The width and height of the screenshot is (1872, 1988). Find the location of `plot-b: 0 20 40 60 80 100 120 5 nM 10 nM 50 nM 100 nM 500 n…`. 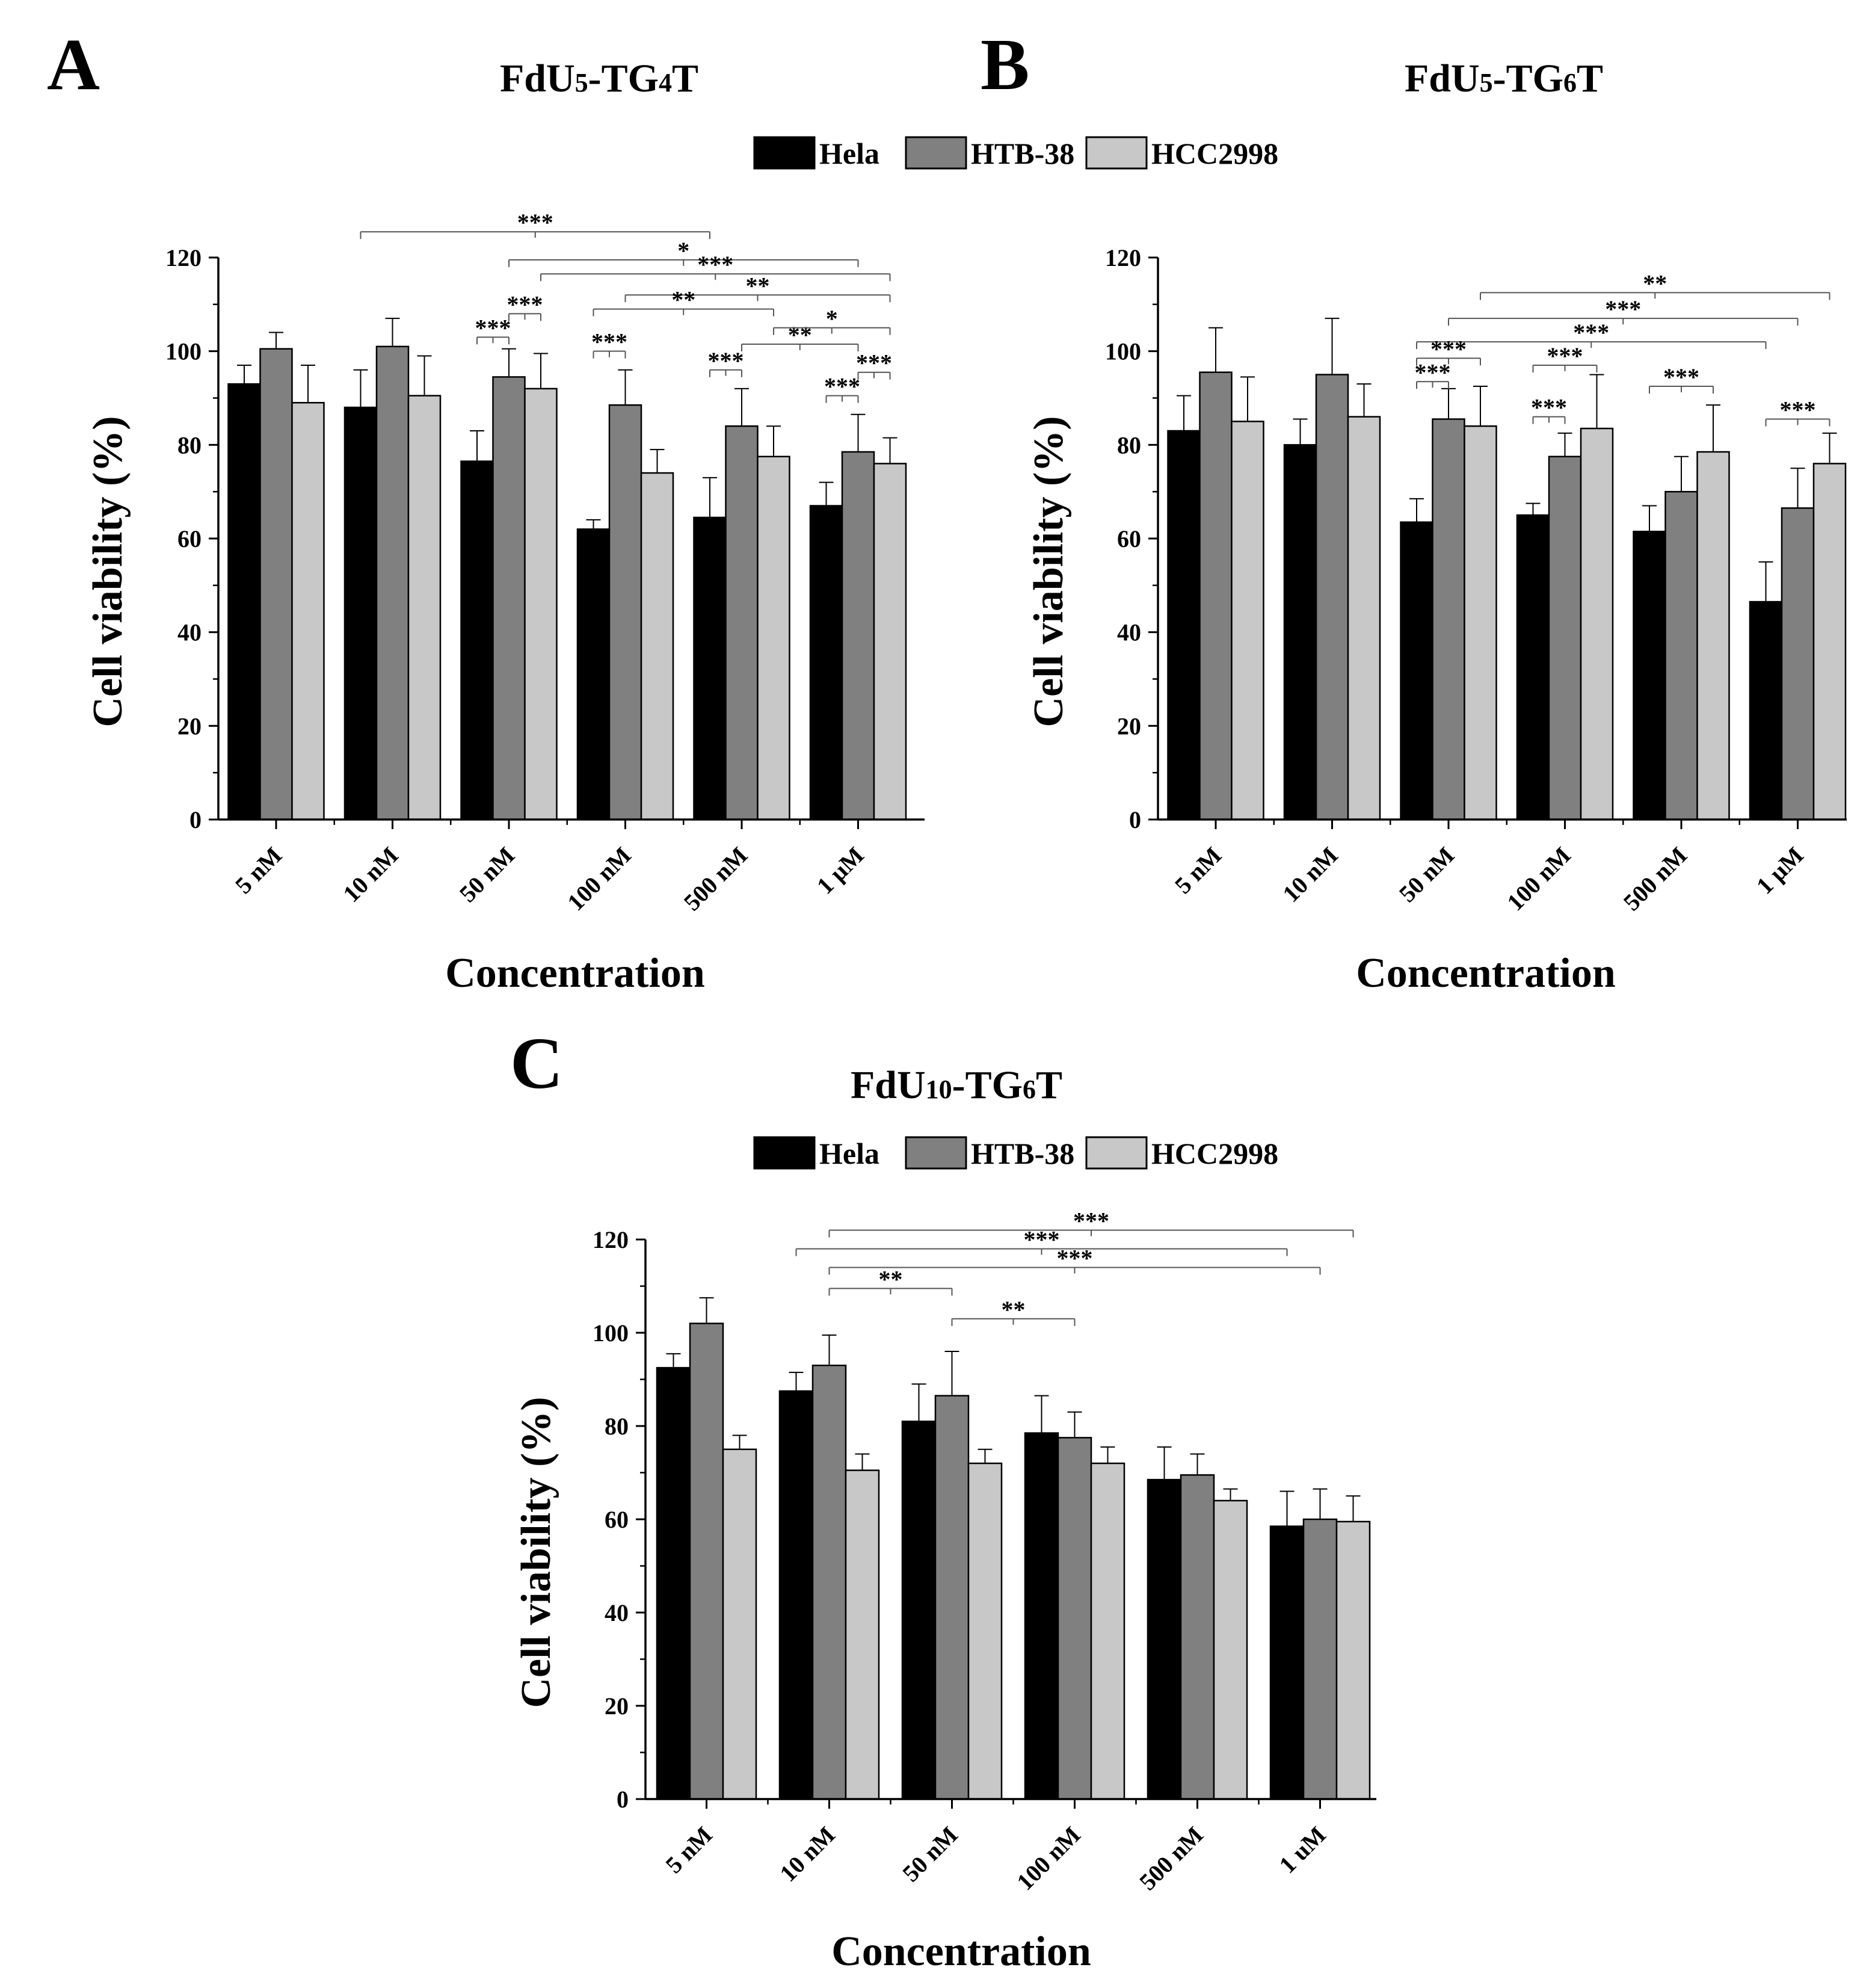

plot-b: 0 20 40 60 80 100 120 5 nM 10 nM 50 nM 100 nM 500 n… is located at coordinates (1476, 580).